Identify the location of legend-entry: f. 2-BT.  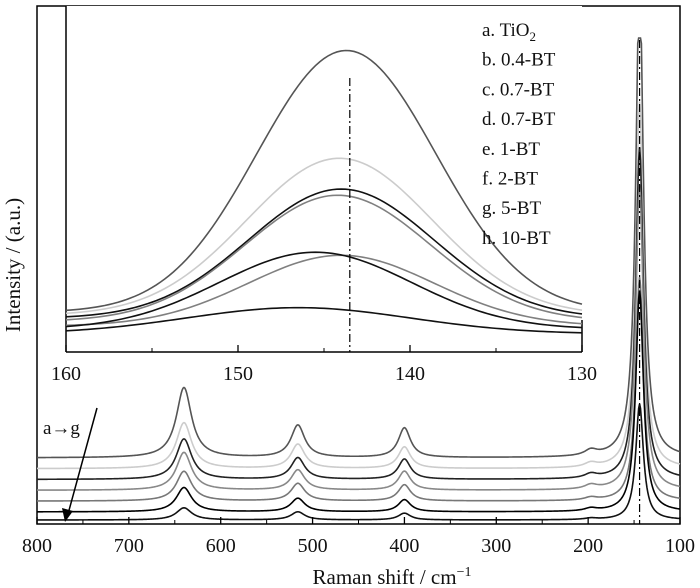
(510, 179).